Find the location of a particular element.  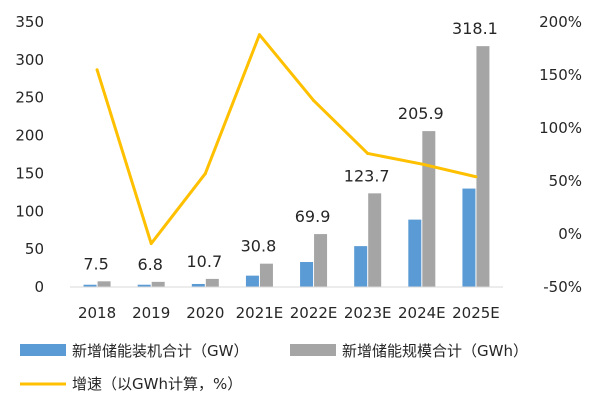

x-tick-label: 2024E is located at coordinates (422, 313).